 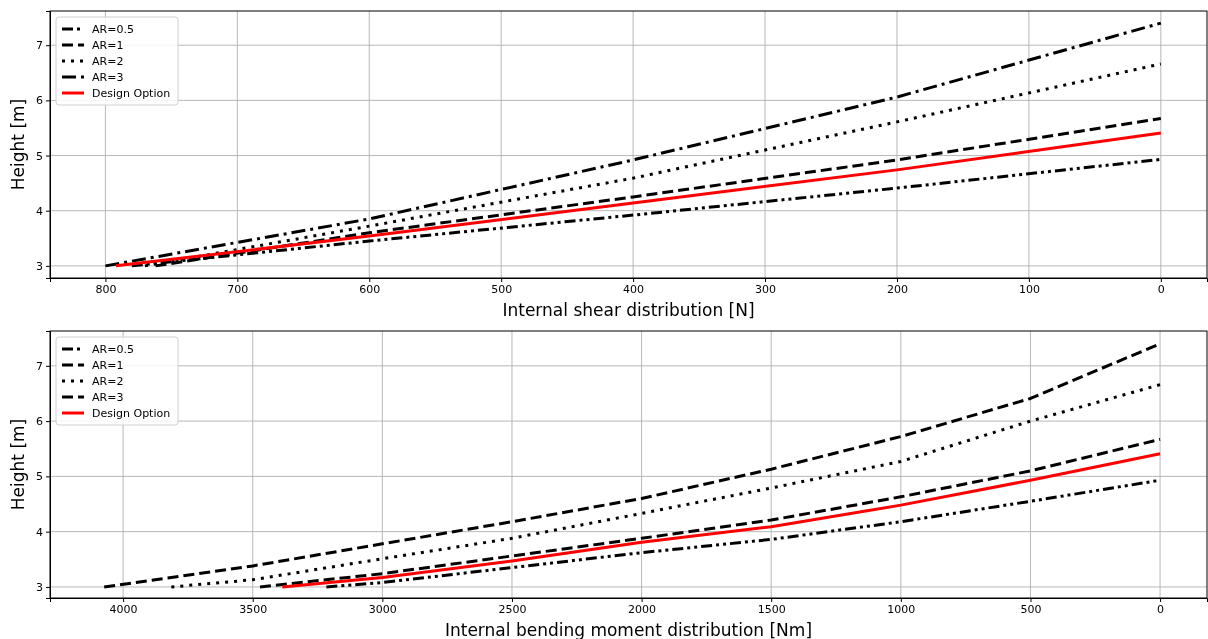 I want to click on x-tick-label: 700, so click(x=238, y=289).